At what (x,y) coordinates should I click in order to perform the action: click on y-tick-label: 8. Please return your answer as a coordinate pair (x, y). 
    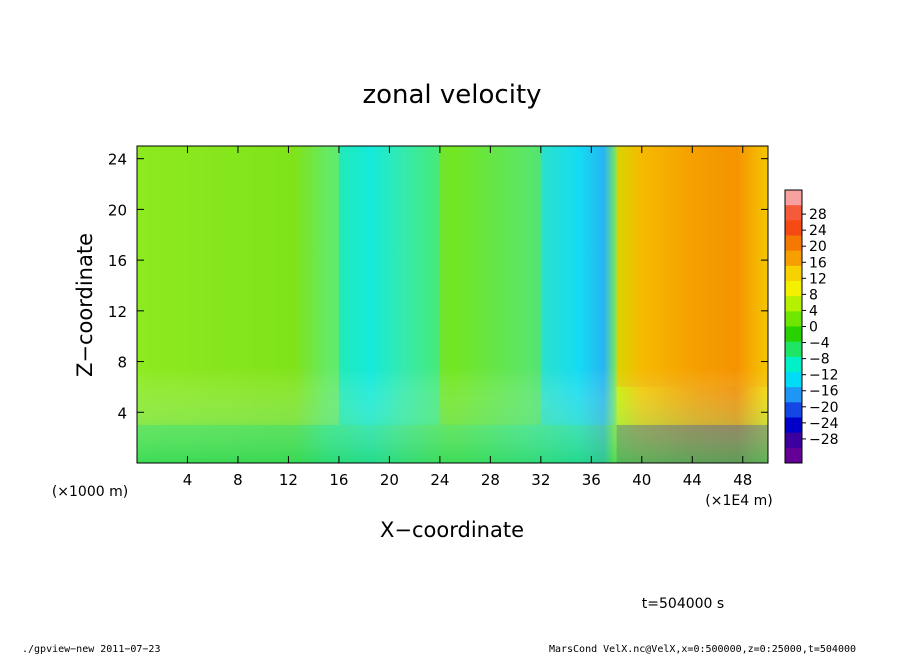
    Looking at the image, I should click on (122, 363).